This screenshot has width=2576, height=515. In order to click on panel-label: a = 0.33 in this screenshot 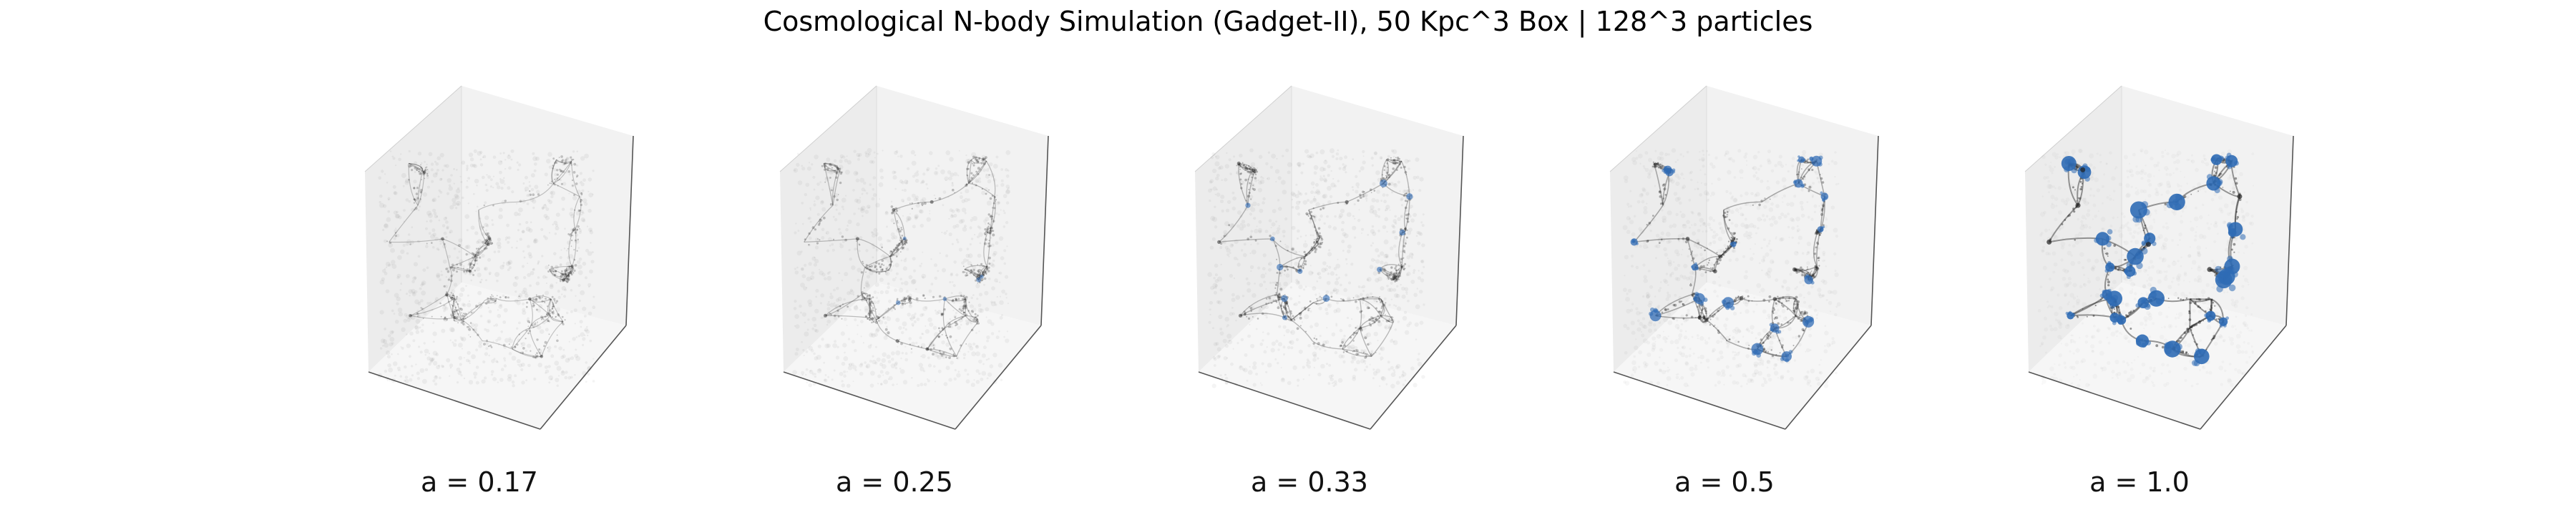, I will do `click(1309, 482)`.